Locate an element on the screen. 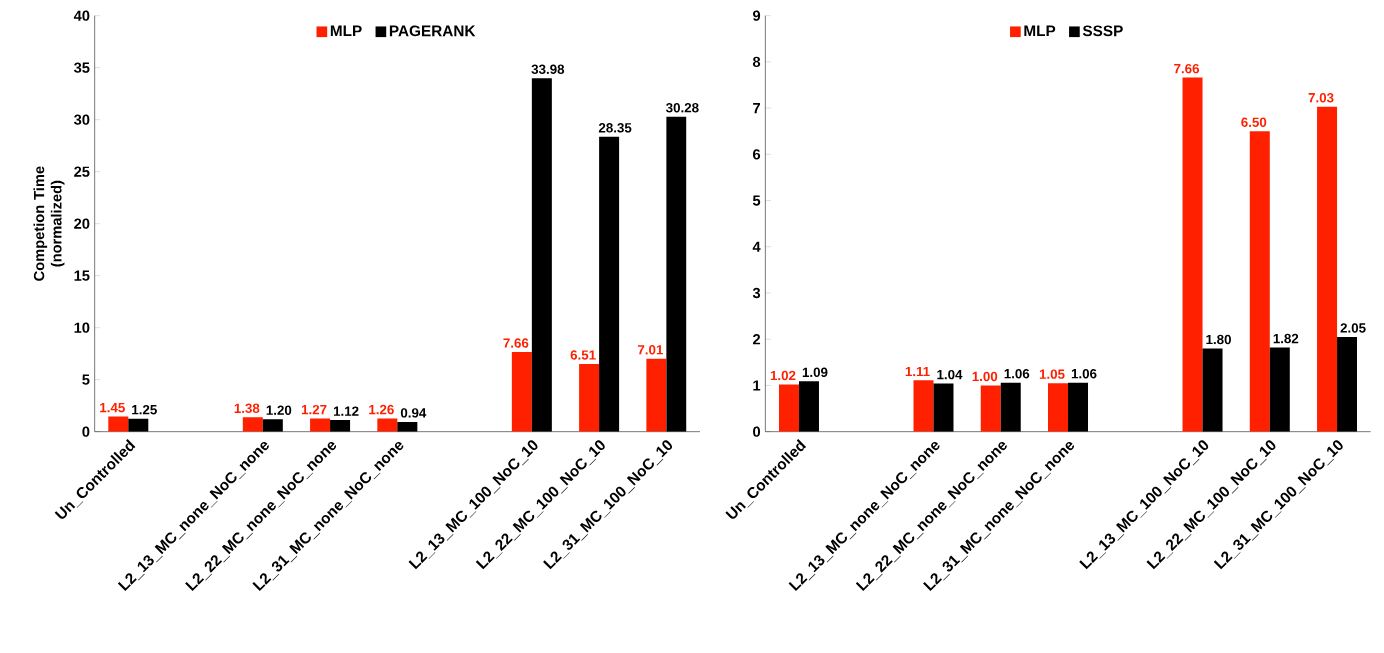  data-label: 1.04 is located at coordinates (950, 374).